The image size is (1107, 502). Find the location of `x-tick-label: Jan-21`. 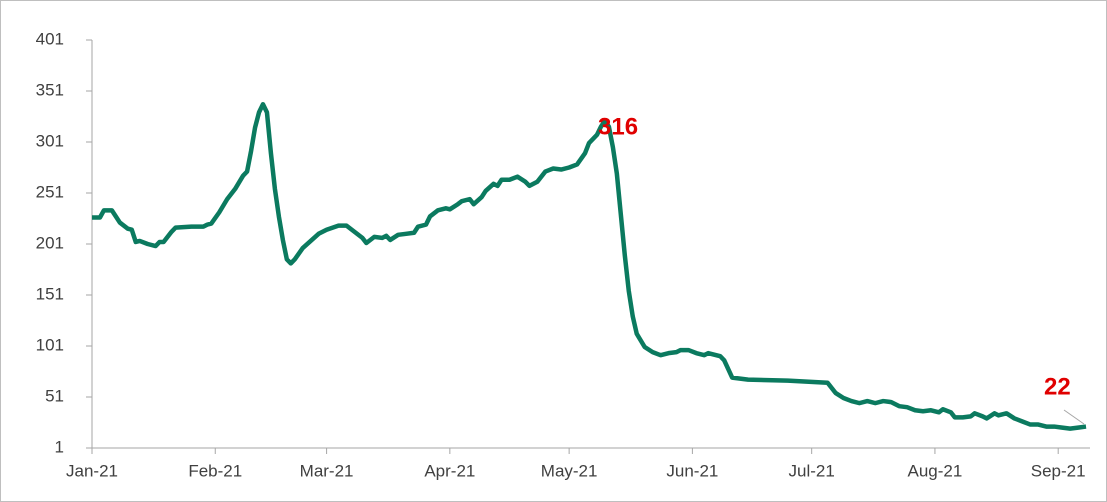

x-tick-label: Jan-21 is located at coordinates (92, 470).